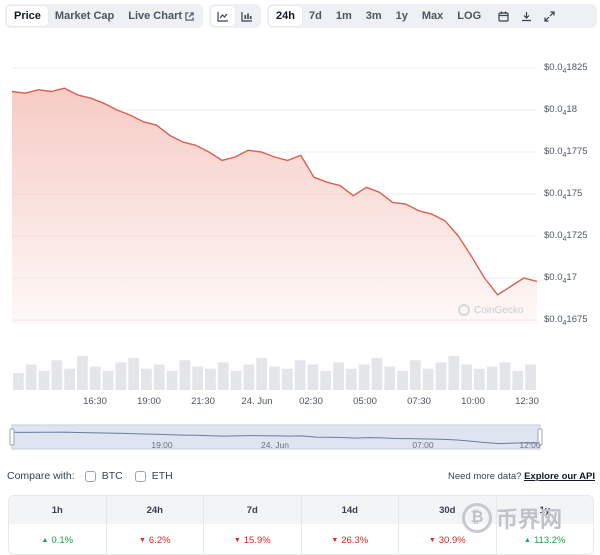 This screenshot has height=555, width=600. What do you see at coordinates (355, 540) in the screenshot?
I see `change-value-text: 26.3%` at bounding box center [355, 540].